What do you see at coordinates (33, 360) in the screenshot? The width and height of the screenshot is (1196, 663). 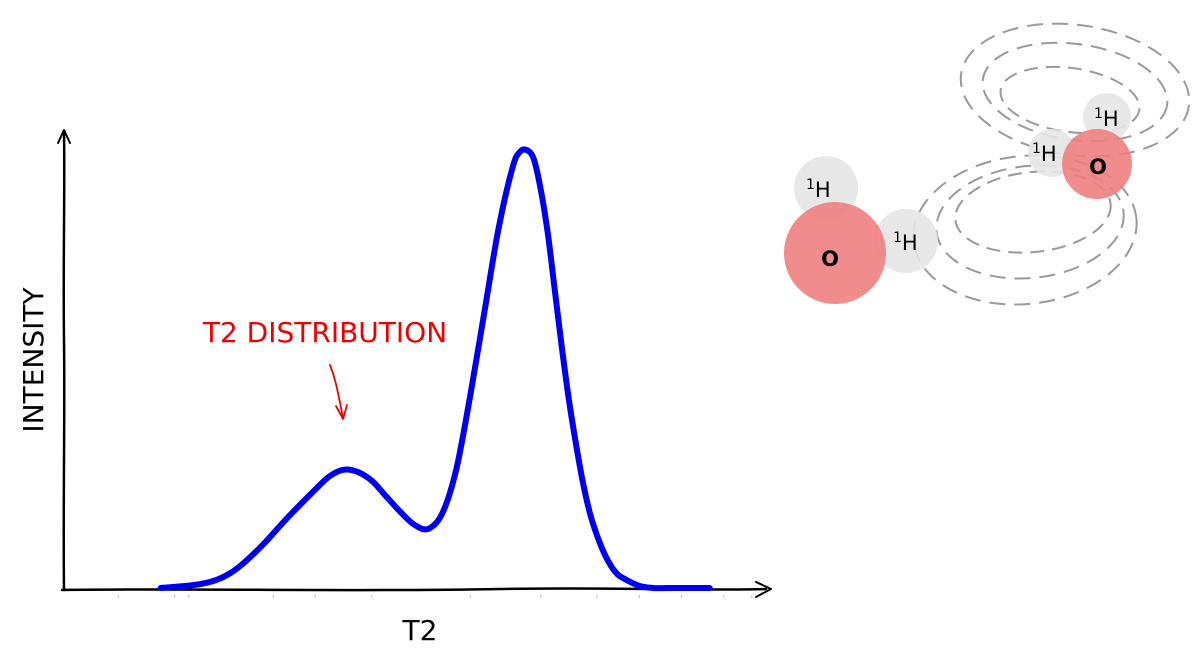 I see `y-axis-title: INTENSITY` at bounding box center [33, 360].